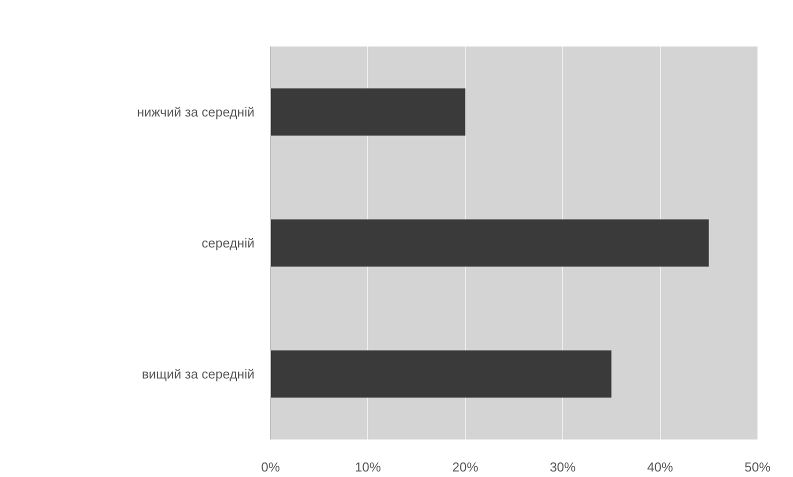 This screenshot has height=477, width=793. I want to click on x-tick-label: 0%, so click(270, 467).